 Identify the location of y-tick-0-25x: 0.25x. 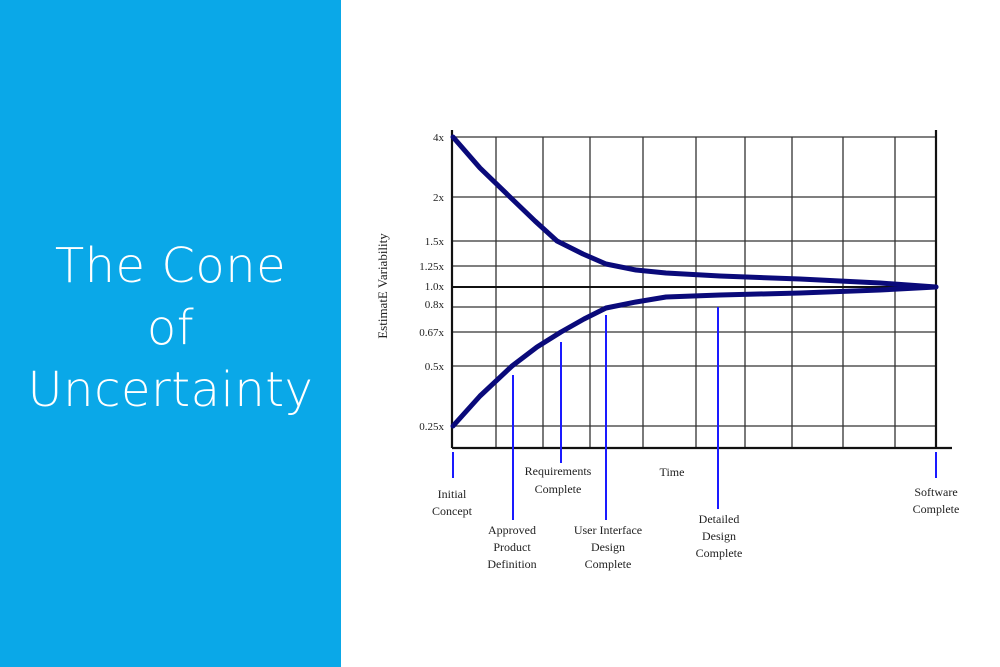
(431, 427).